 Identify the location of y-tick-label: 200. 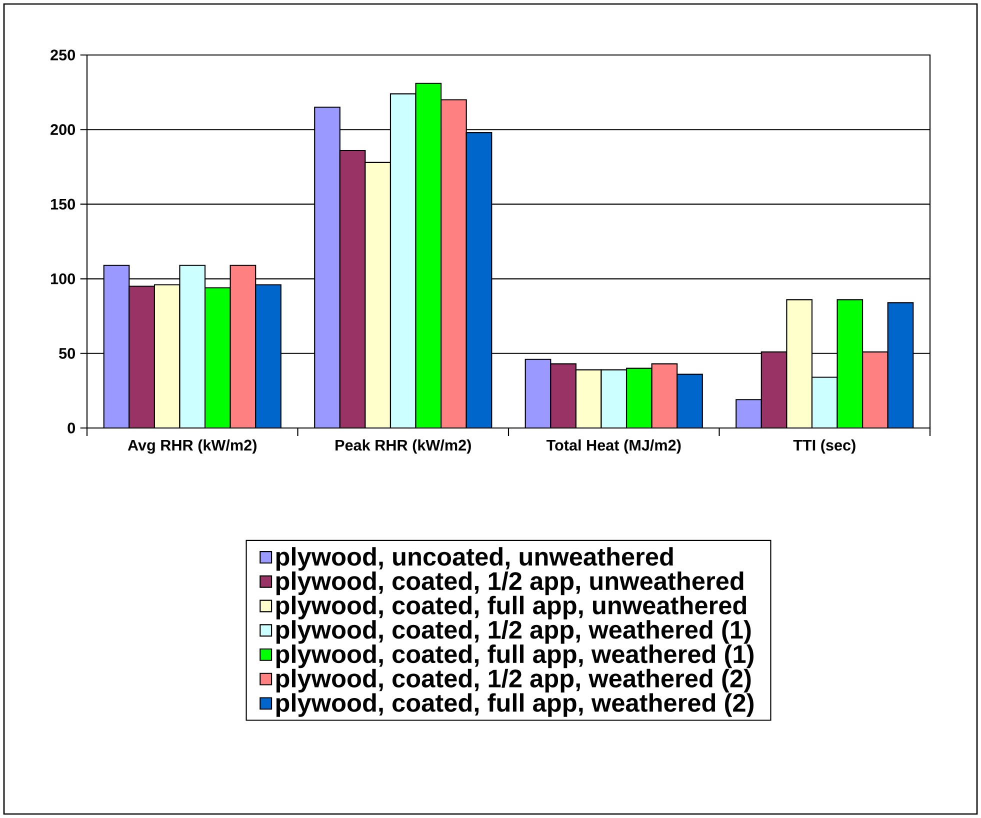
(62, 130).